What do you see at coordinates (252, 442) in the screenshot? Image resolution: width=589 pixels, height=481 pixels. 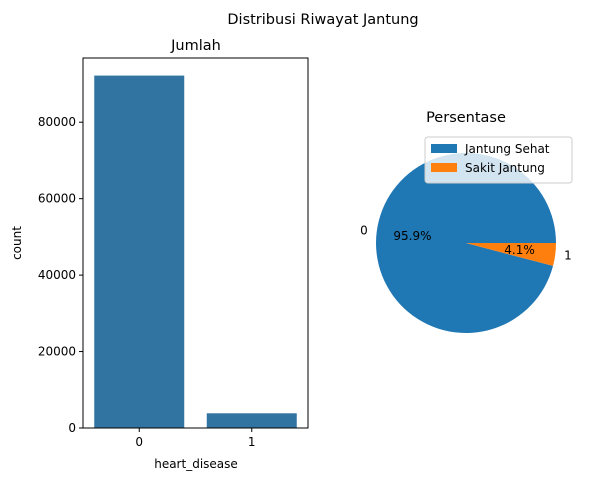 I see `bar-x-tick-label: 1` at bounding box center [252, 442].